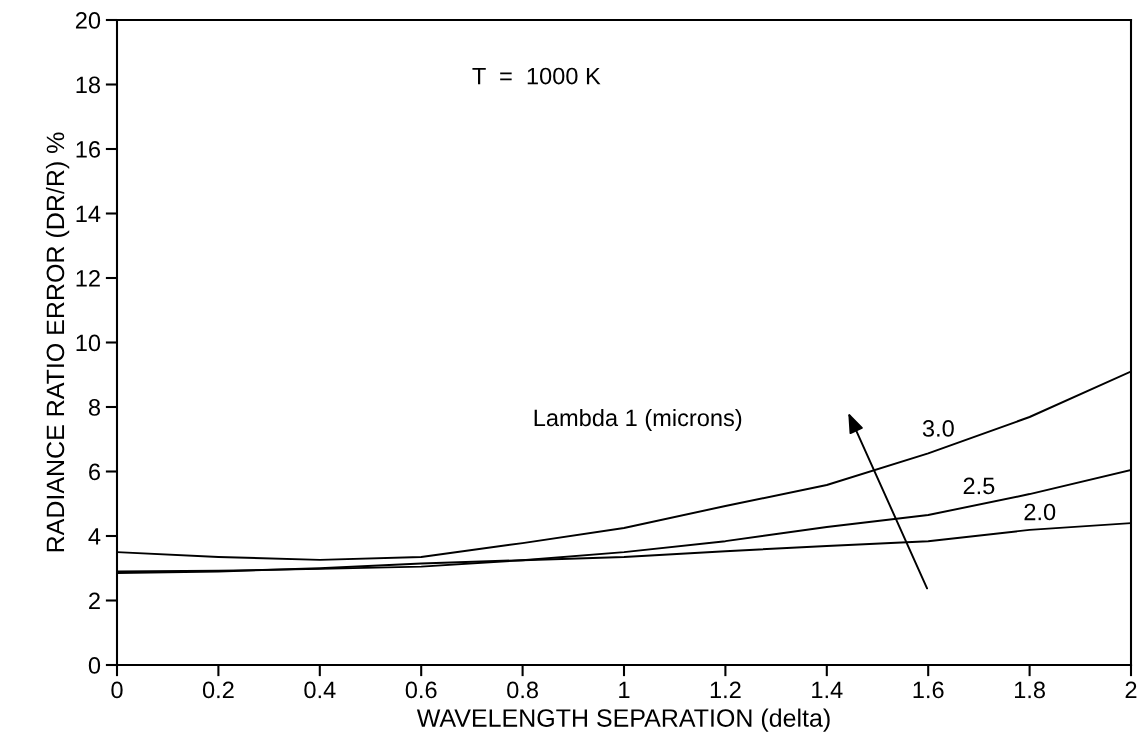  Describe the element at coordinates (57, 342) in the screenshot. I see `y-axis-title: RADIANCE RATIO ERROR (DR/R) %` at that location.